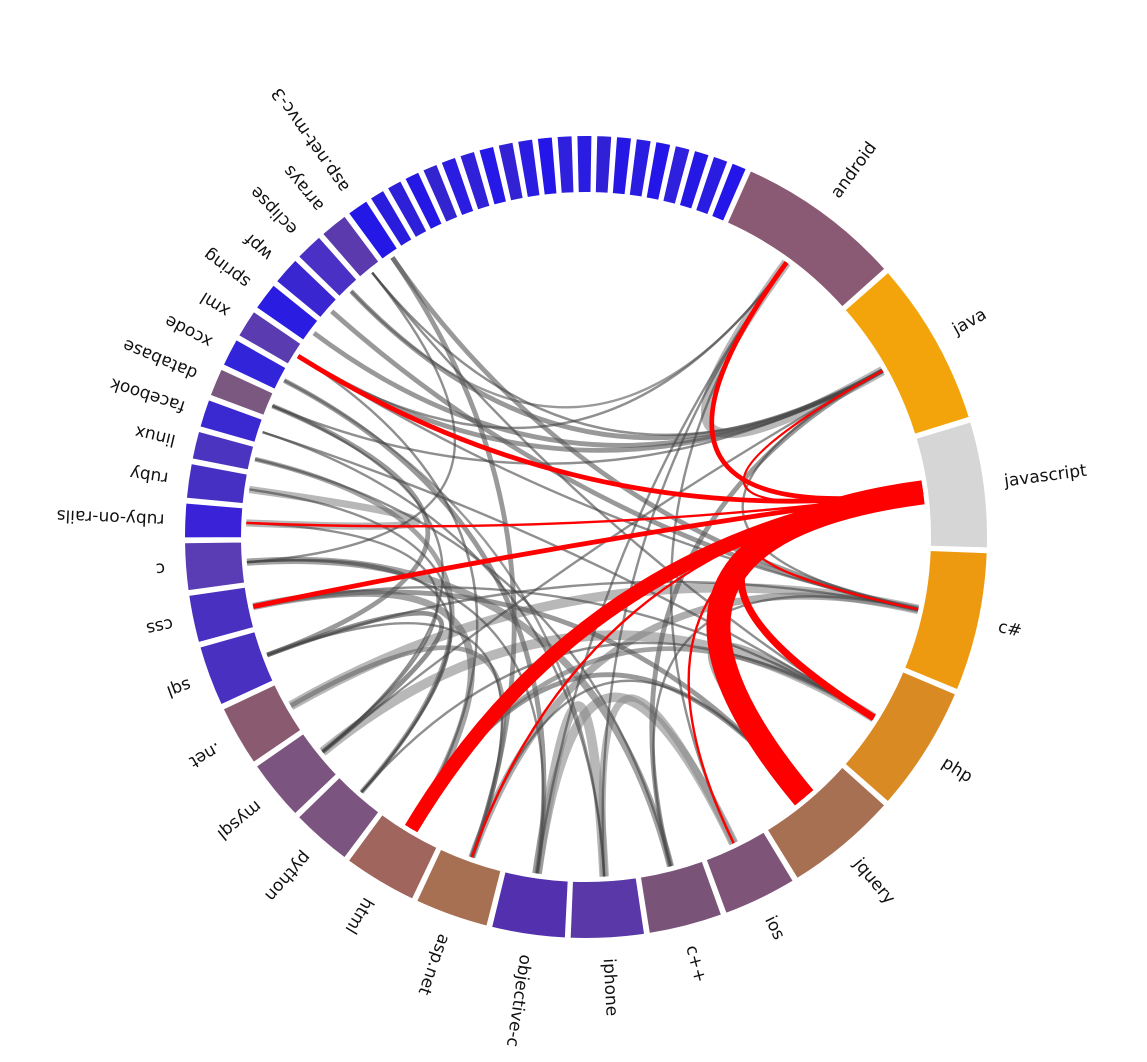 This screenshot has height=1062, width=1147. What do you see at coordinates (392, 856) in the screenshot?
I see `segment-html` at bounding box center [392, 856].